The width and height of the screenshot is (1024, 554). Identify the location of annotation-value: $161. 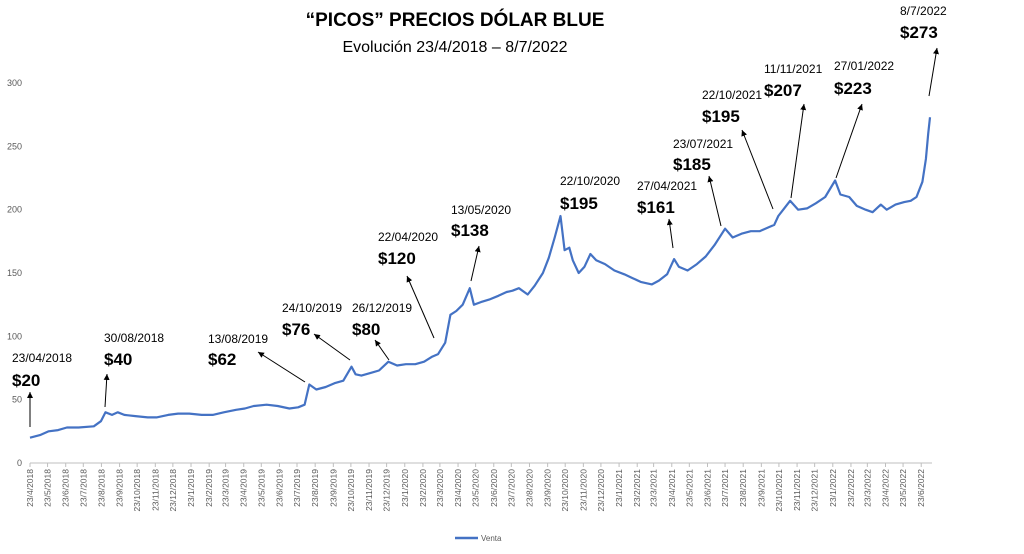
(656, 207).